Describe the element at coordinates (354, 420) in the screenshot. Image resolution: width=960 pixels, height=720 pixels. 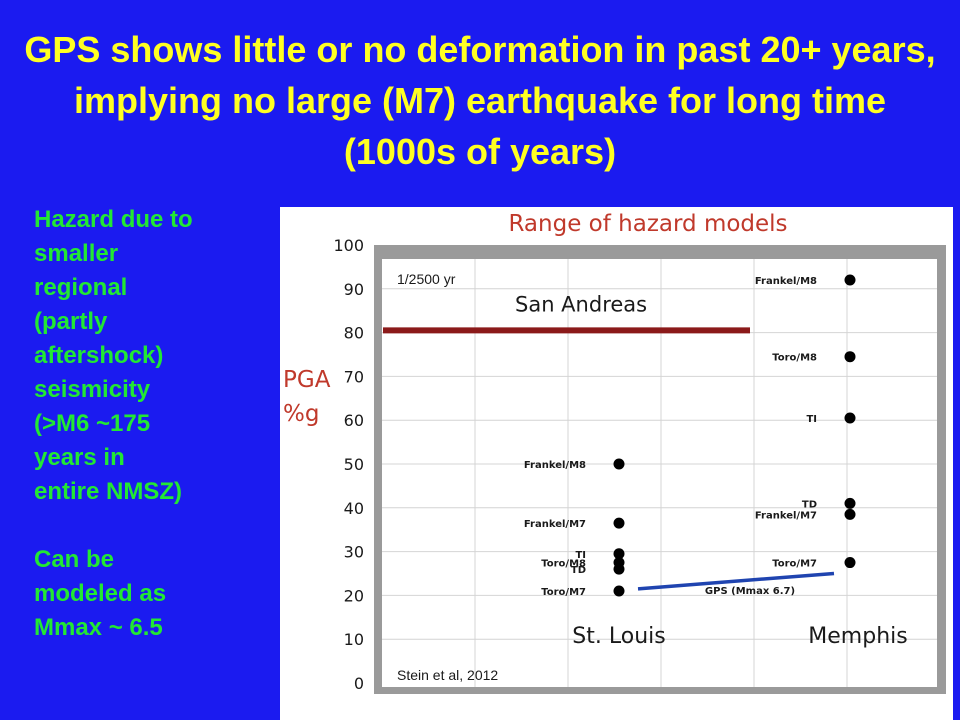
I see `y-tick-label: 60` at that location.